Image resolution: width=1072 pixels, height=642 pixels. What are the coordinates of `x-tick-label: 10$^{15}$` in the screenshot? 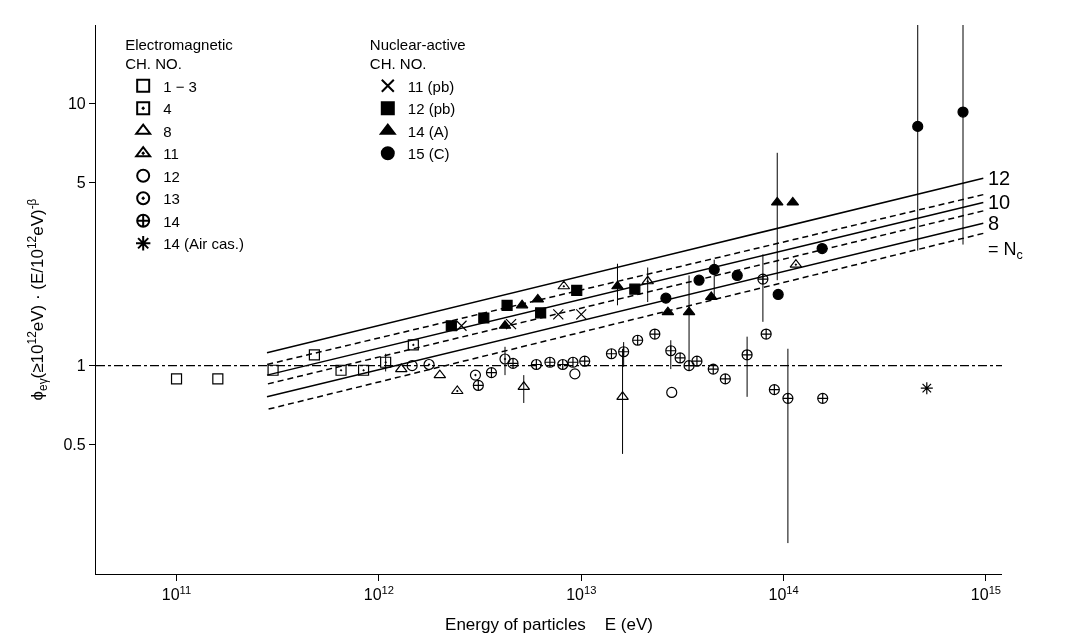 It's located at (986, 593).